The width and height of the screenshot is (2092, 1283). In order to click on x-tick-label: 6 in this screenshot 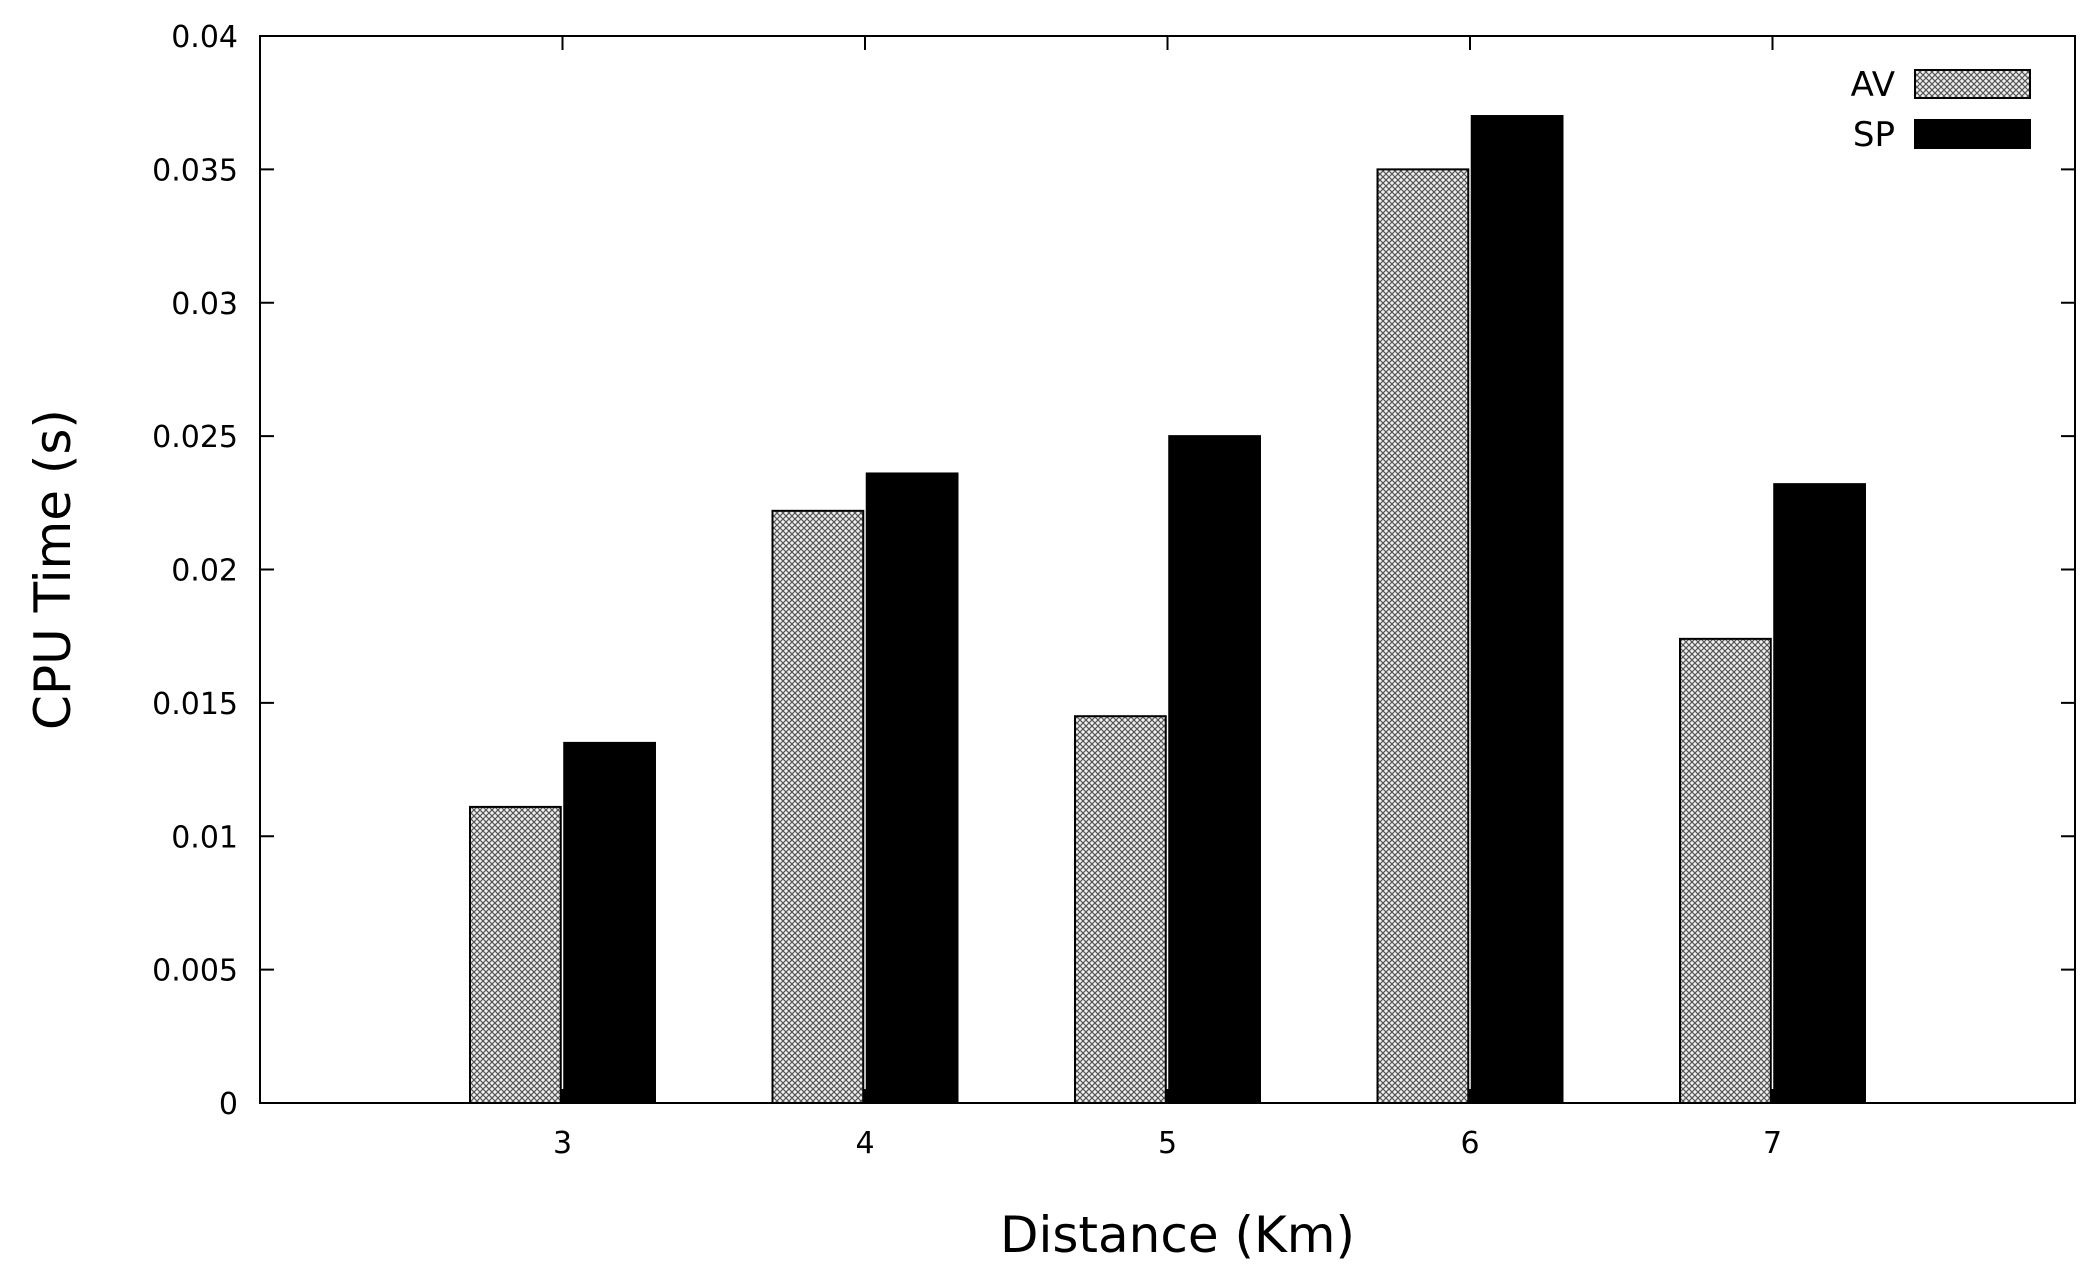, I will do `click(1469, 1143)`.